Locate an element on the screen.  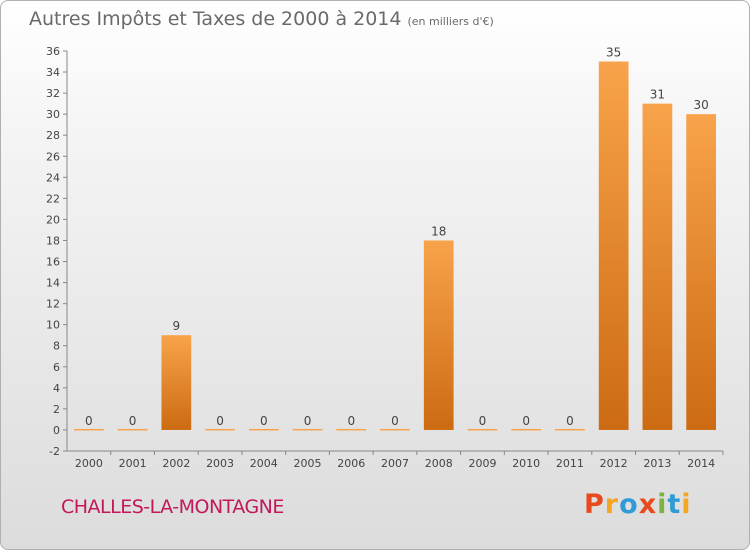
bar-2000 is located at coordinates (88, 429).